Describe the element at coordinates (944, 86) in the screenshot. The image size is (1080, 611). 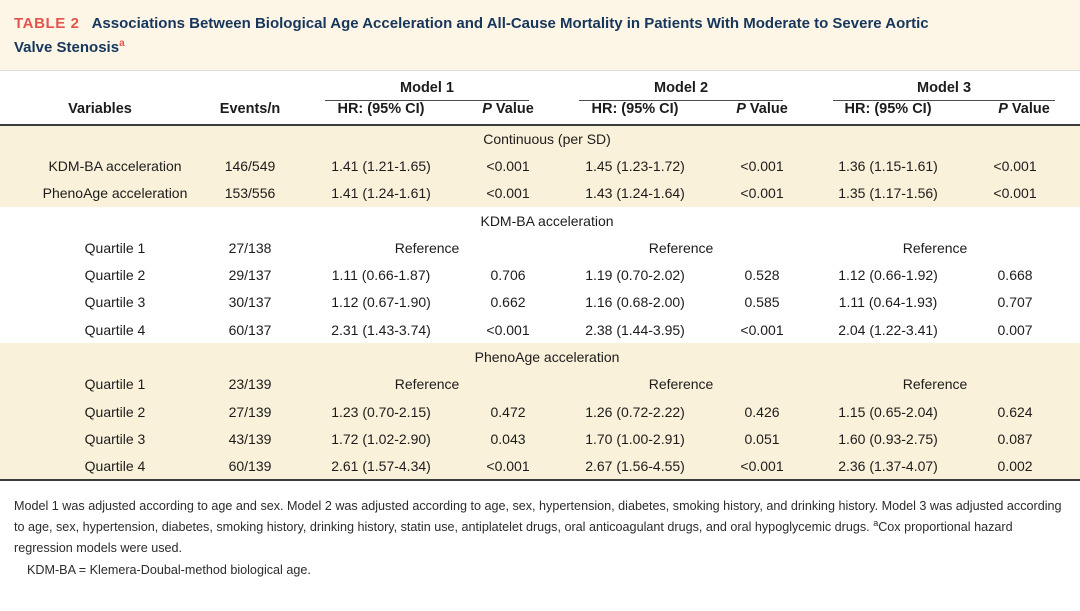
I see `model-3-header: Model 3` at that location.